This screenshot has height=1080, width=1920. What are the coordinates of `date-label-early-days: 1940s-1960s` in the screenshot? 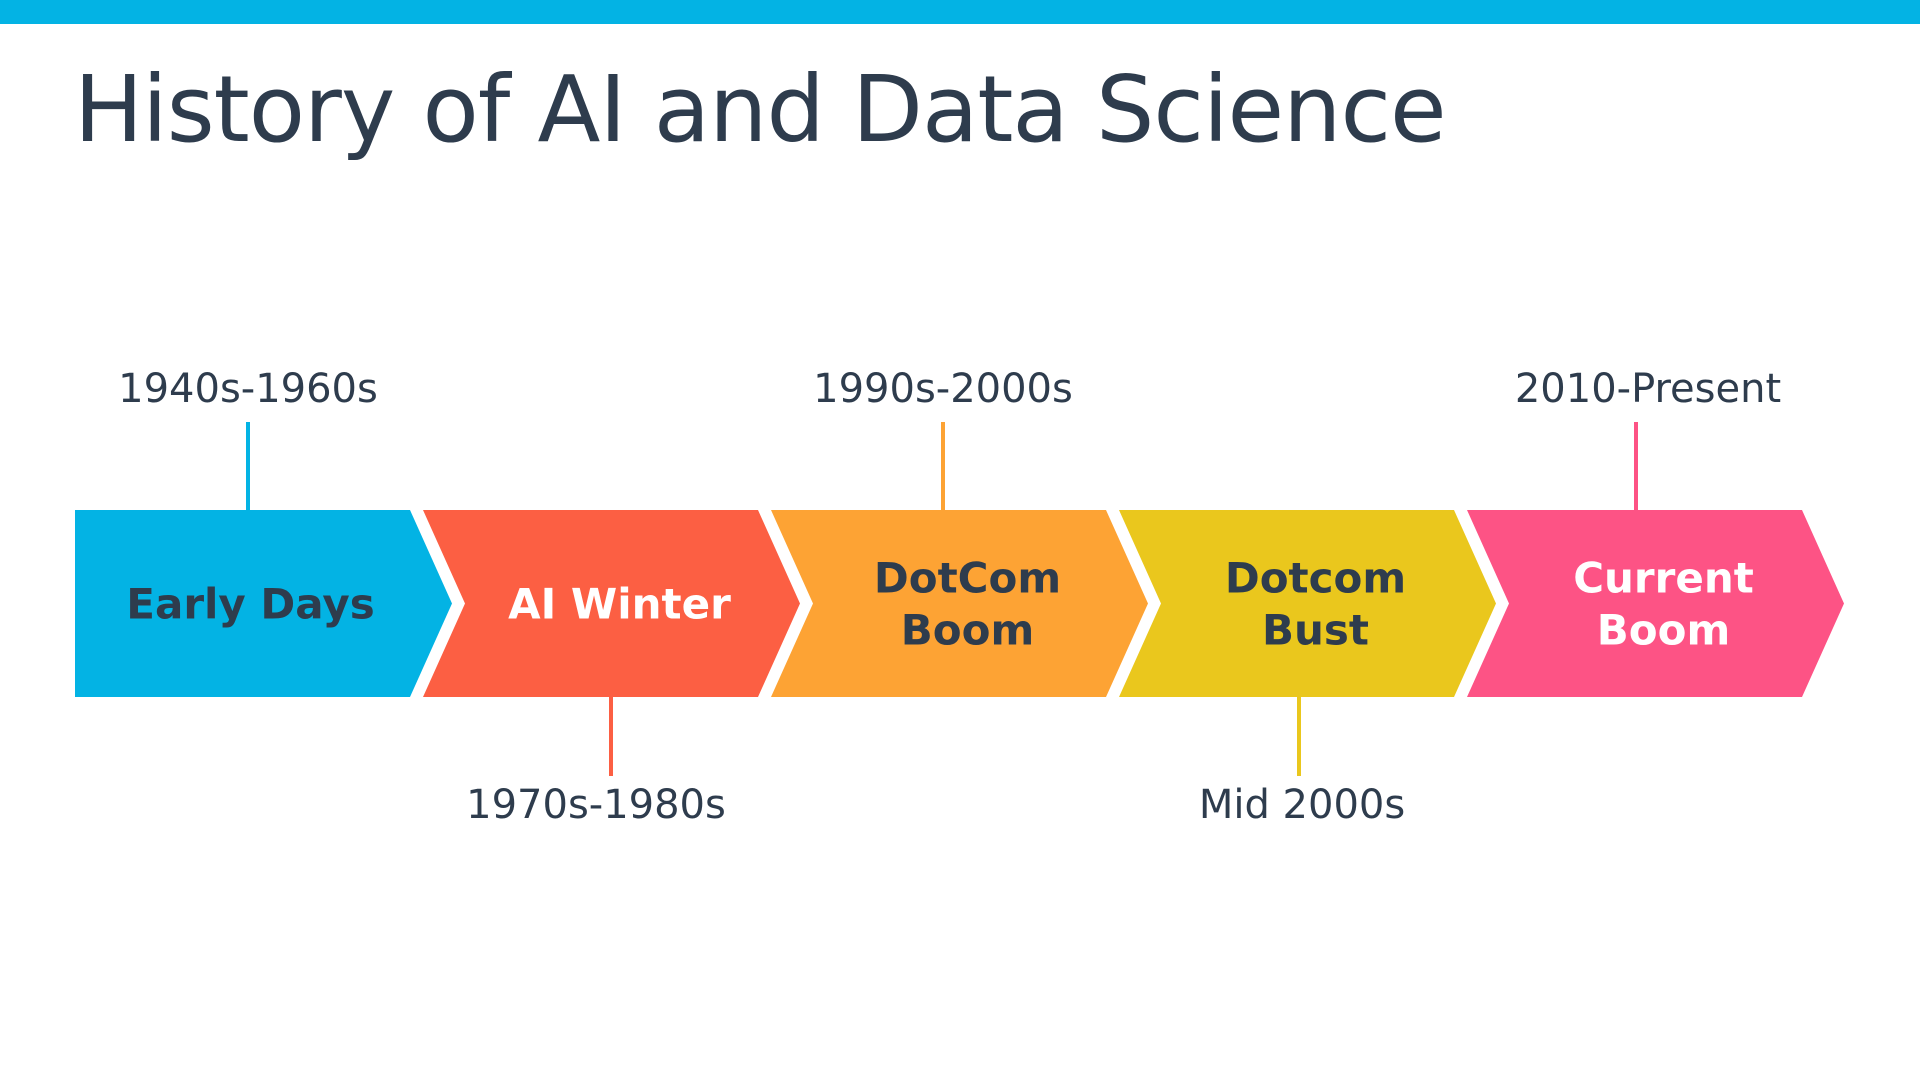 It's located at (248, 389).